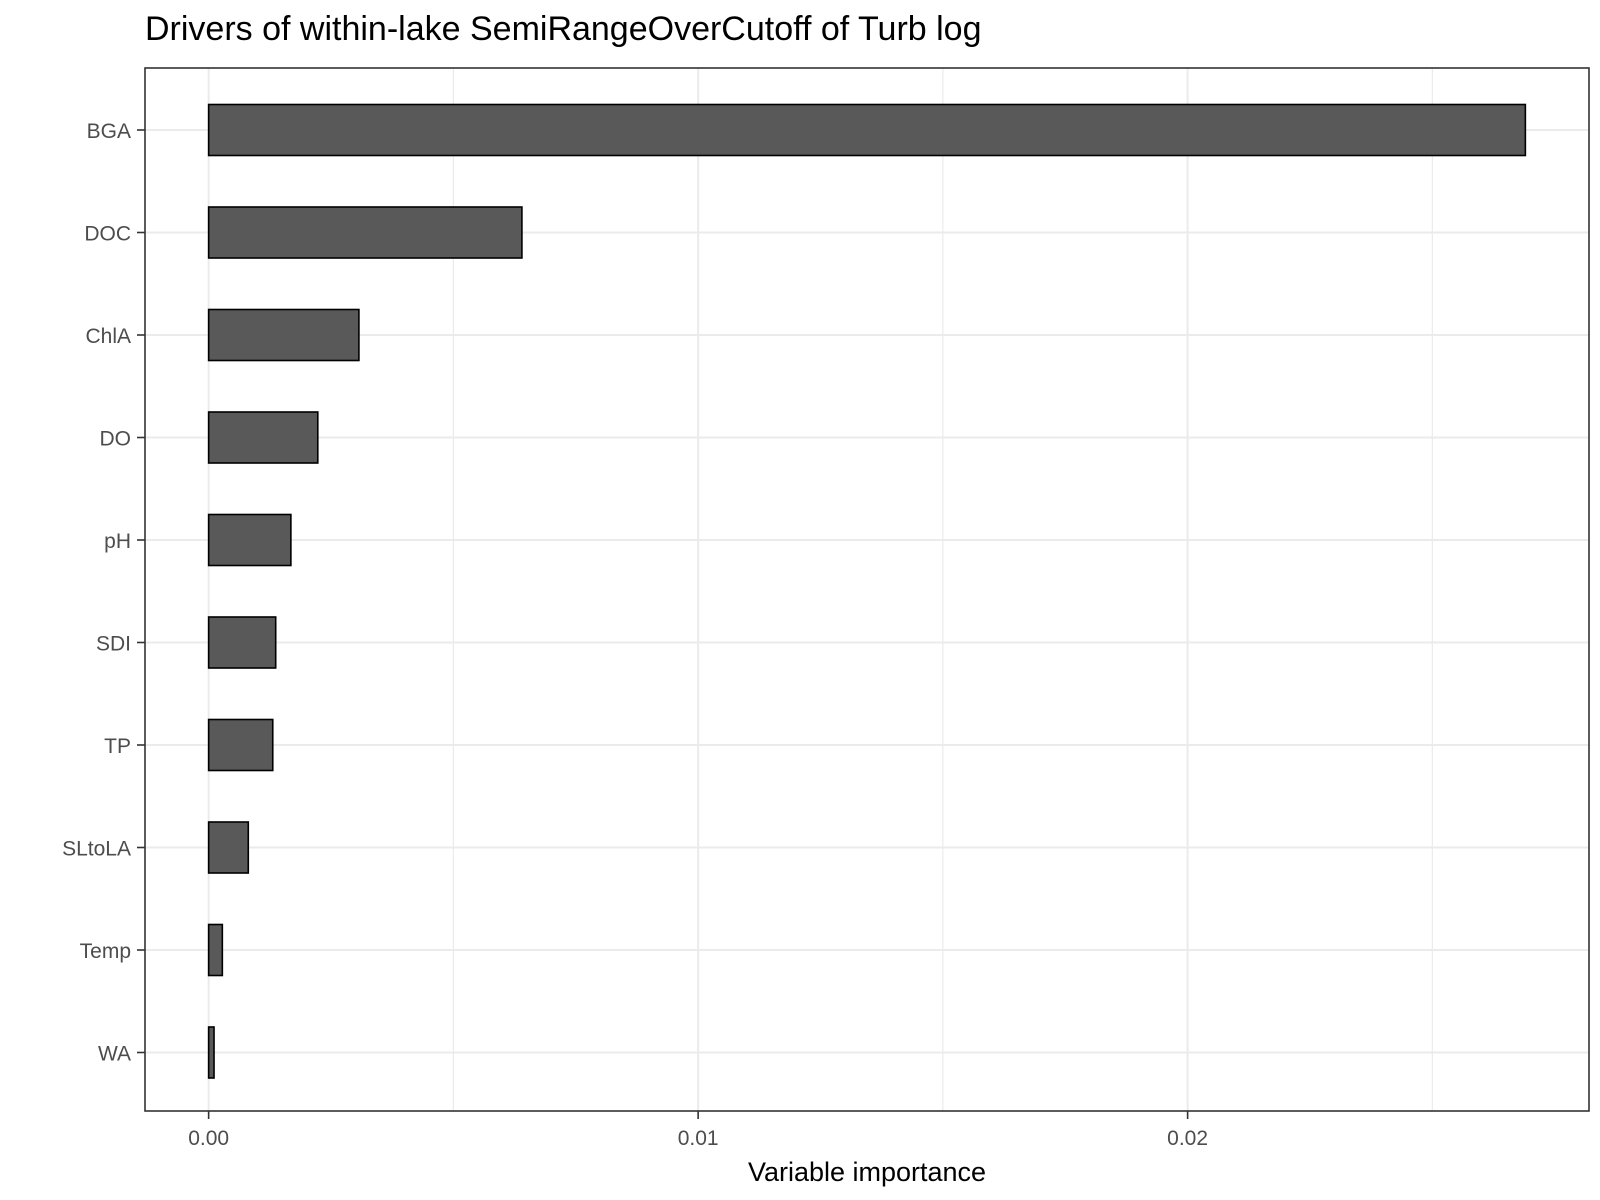  I want to click on bar-tp, so click(240, 745).